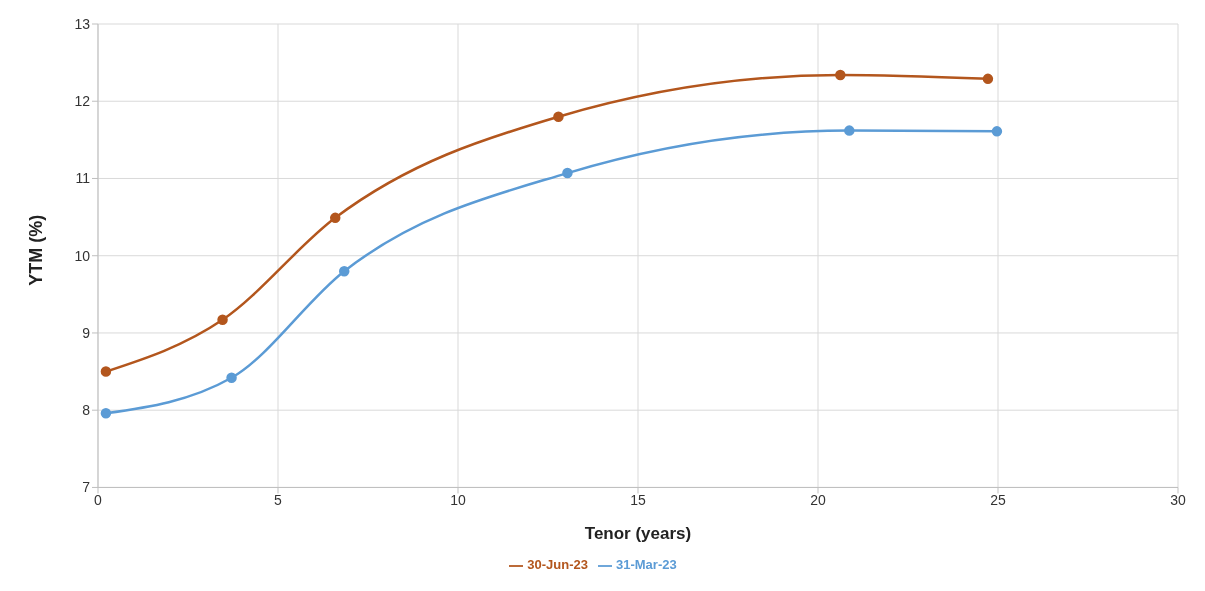 The width and height of the screenshot is (1205, 591). I want to click on x-axis-title: Tenor (years), so click(638, 534).